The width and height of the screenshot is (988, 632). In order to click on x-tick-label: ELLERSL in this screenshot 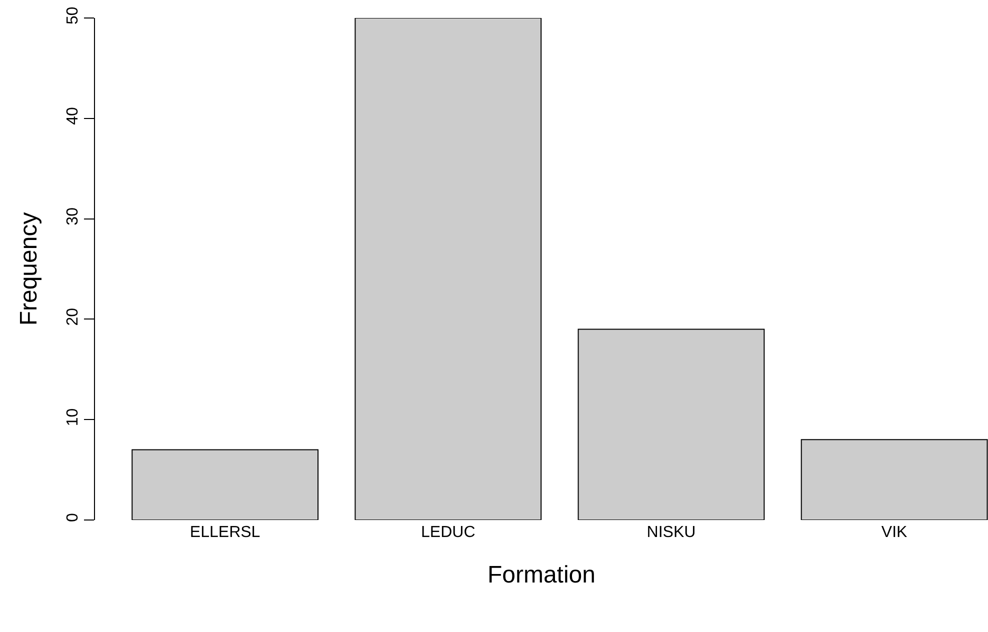, I will do `click(225, 532)`.